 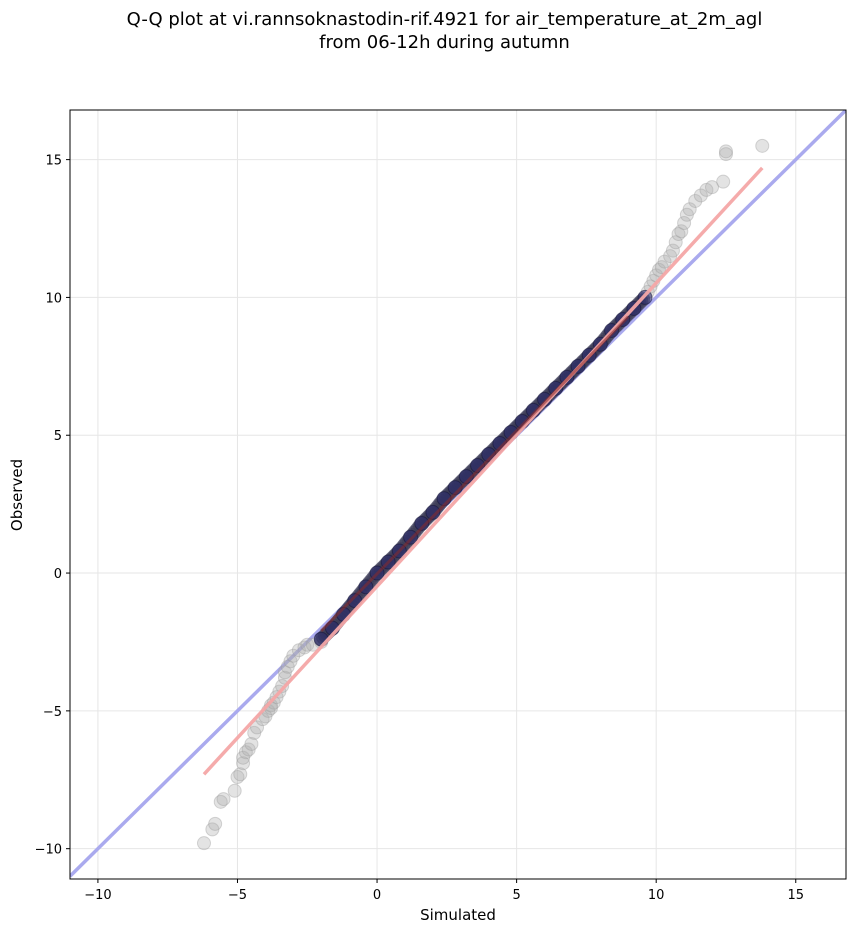 I want to click on y-axis-label: Observed, so click(x=17, y=495).